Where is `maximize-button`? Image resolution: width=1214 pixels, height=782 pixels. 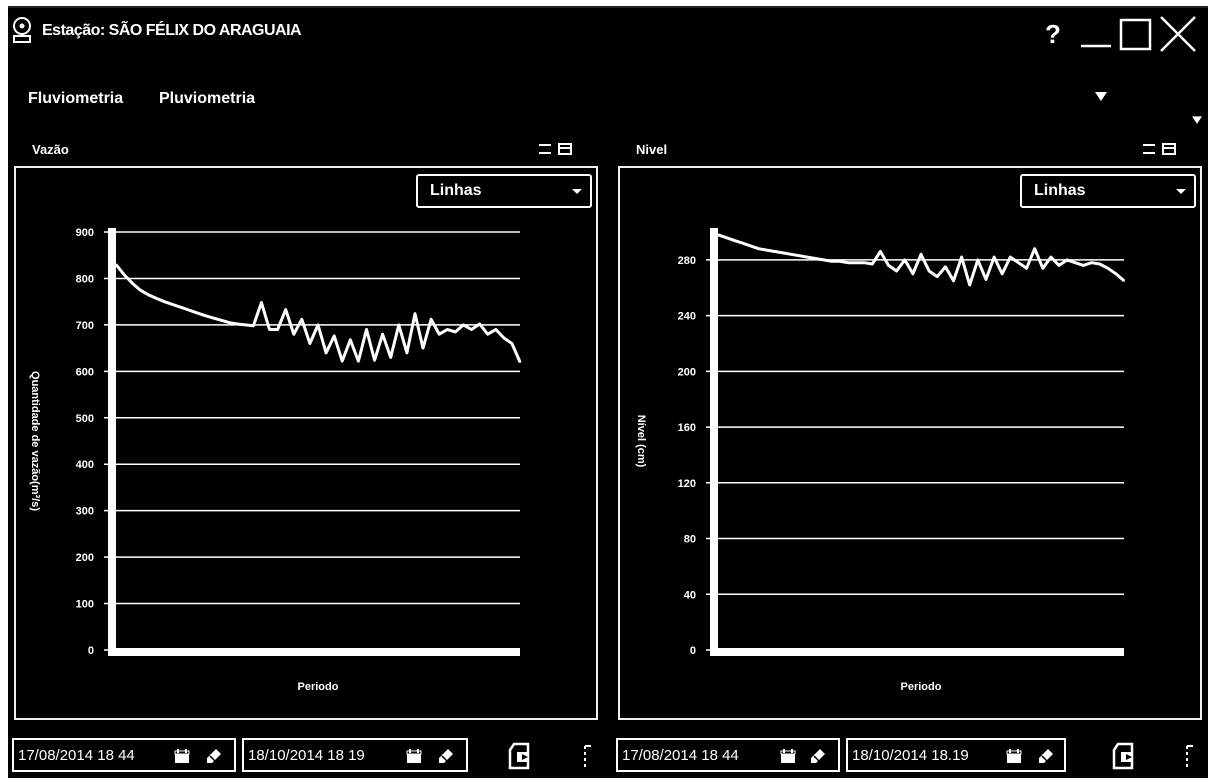 maximize-button is located at coordinates (1136, 34).